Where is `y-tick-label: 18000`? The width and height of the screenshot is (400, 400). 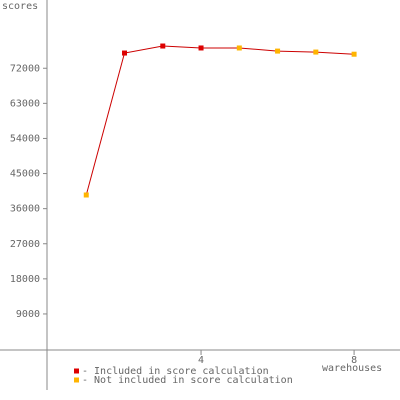
y-tick-label: 18000 is located at coordinates (25, 279).